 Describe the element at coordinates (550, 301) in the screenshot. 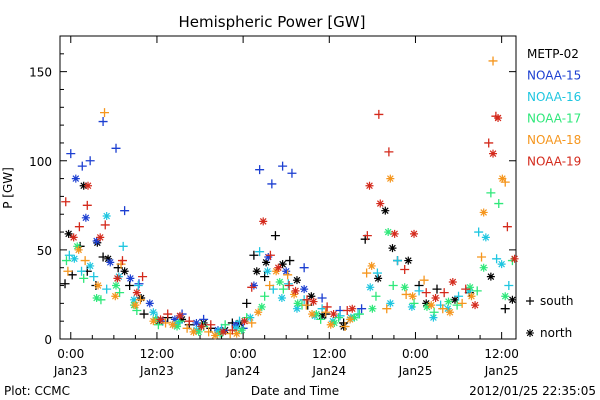

I see `marker-legend-entry: south` at that location.